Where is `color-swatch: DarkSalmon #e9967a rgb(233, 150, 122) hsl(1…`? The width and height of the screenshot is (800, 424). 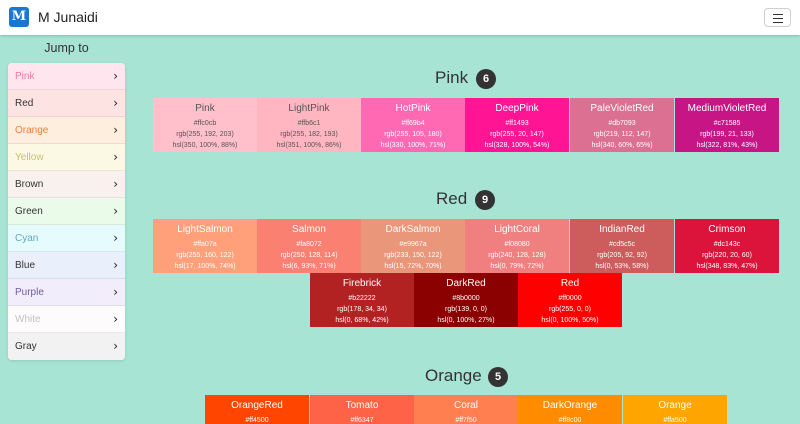
color-swatch: DarkSalmon #e9967a rgb(233, 150, 122) hsl(1… is located at coordinates (413, 246).